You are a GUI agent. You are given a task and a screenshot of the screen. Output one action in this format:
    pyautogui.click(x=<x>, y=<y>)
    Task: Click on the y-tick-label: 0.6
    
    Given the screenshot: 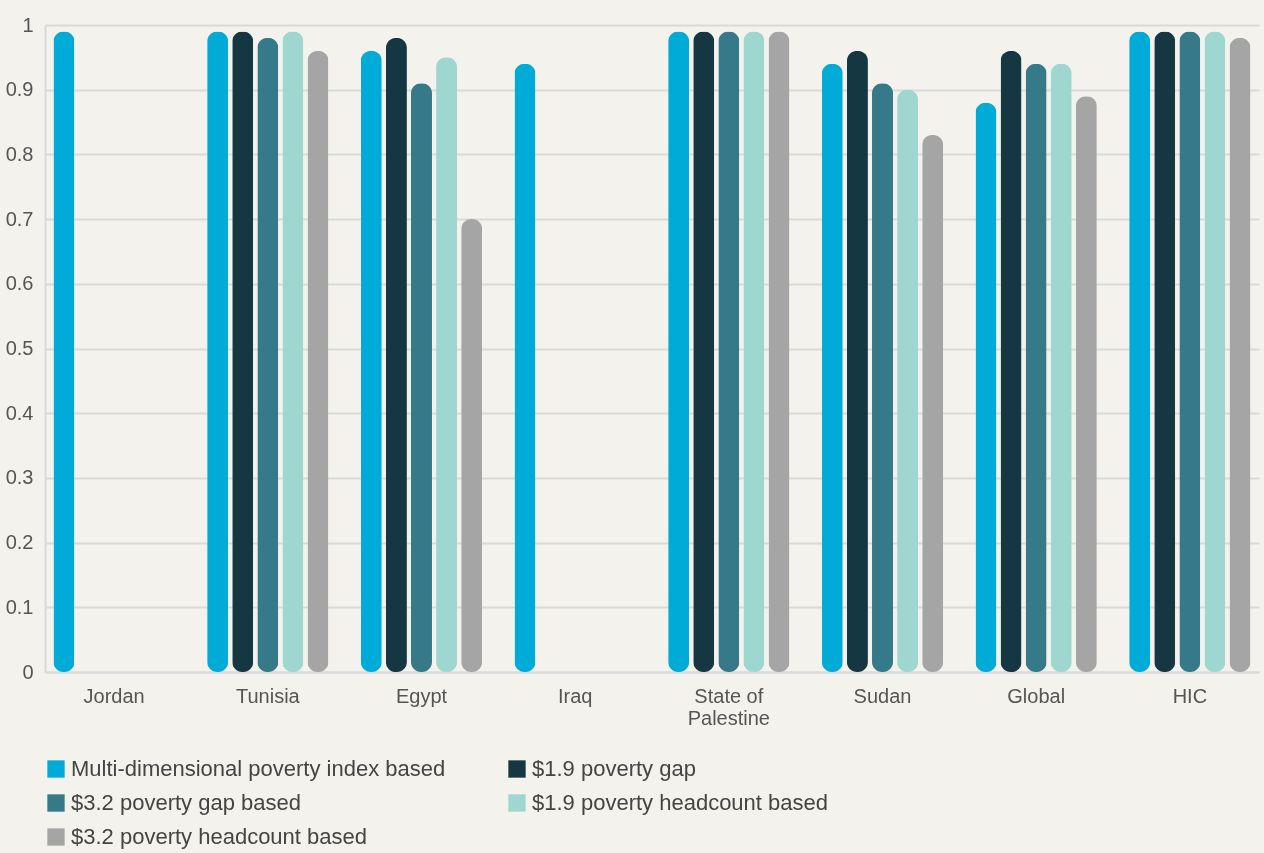 What is the action you would take?
    pyautogui.click(x=19, y=283)
    